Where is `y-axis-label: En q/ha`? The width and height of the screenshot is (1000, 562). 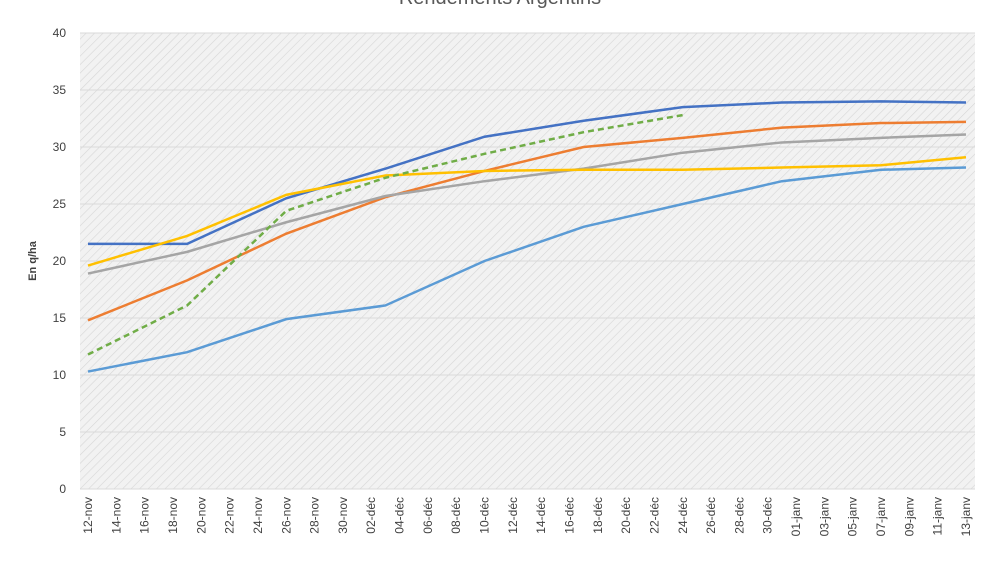 y-axis-label: En q/ha is located at coordinates (33, 260).